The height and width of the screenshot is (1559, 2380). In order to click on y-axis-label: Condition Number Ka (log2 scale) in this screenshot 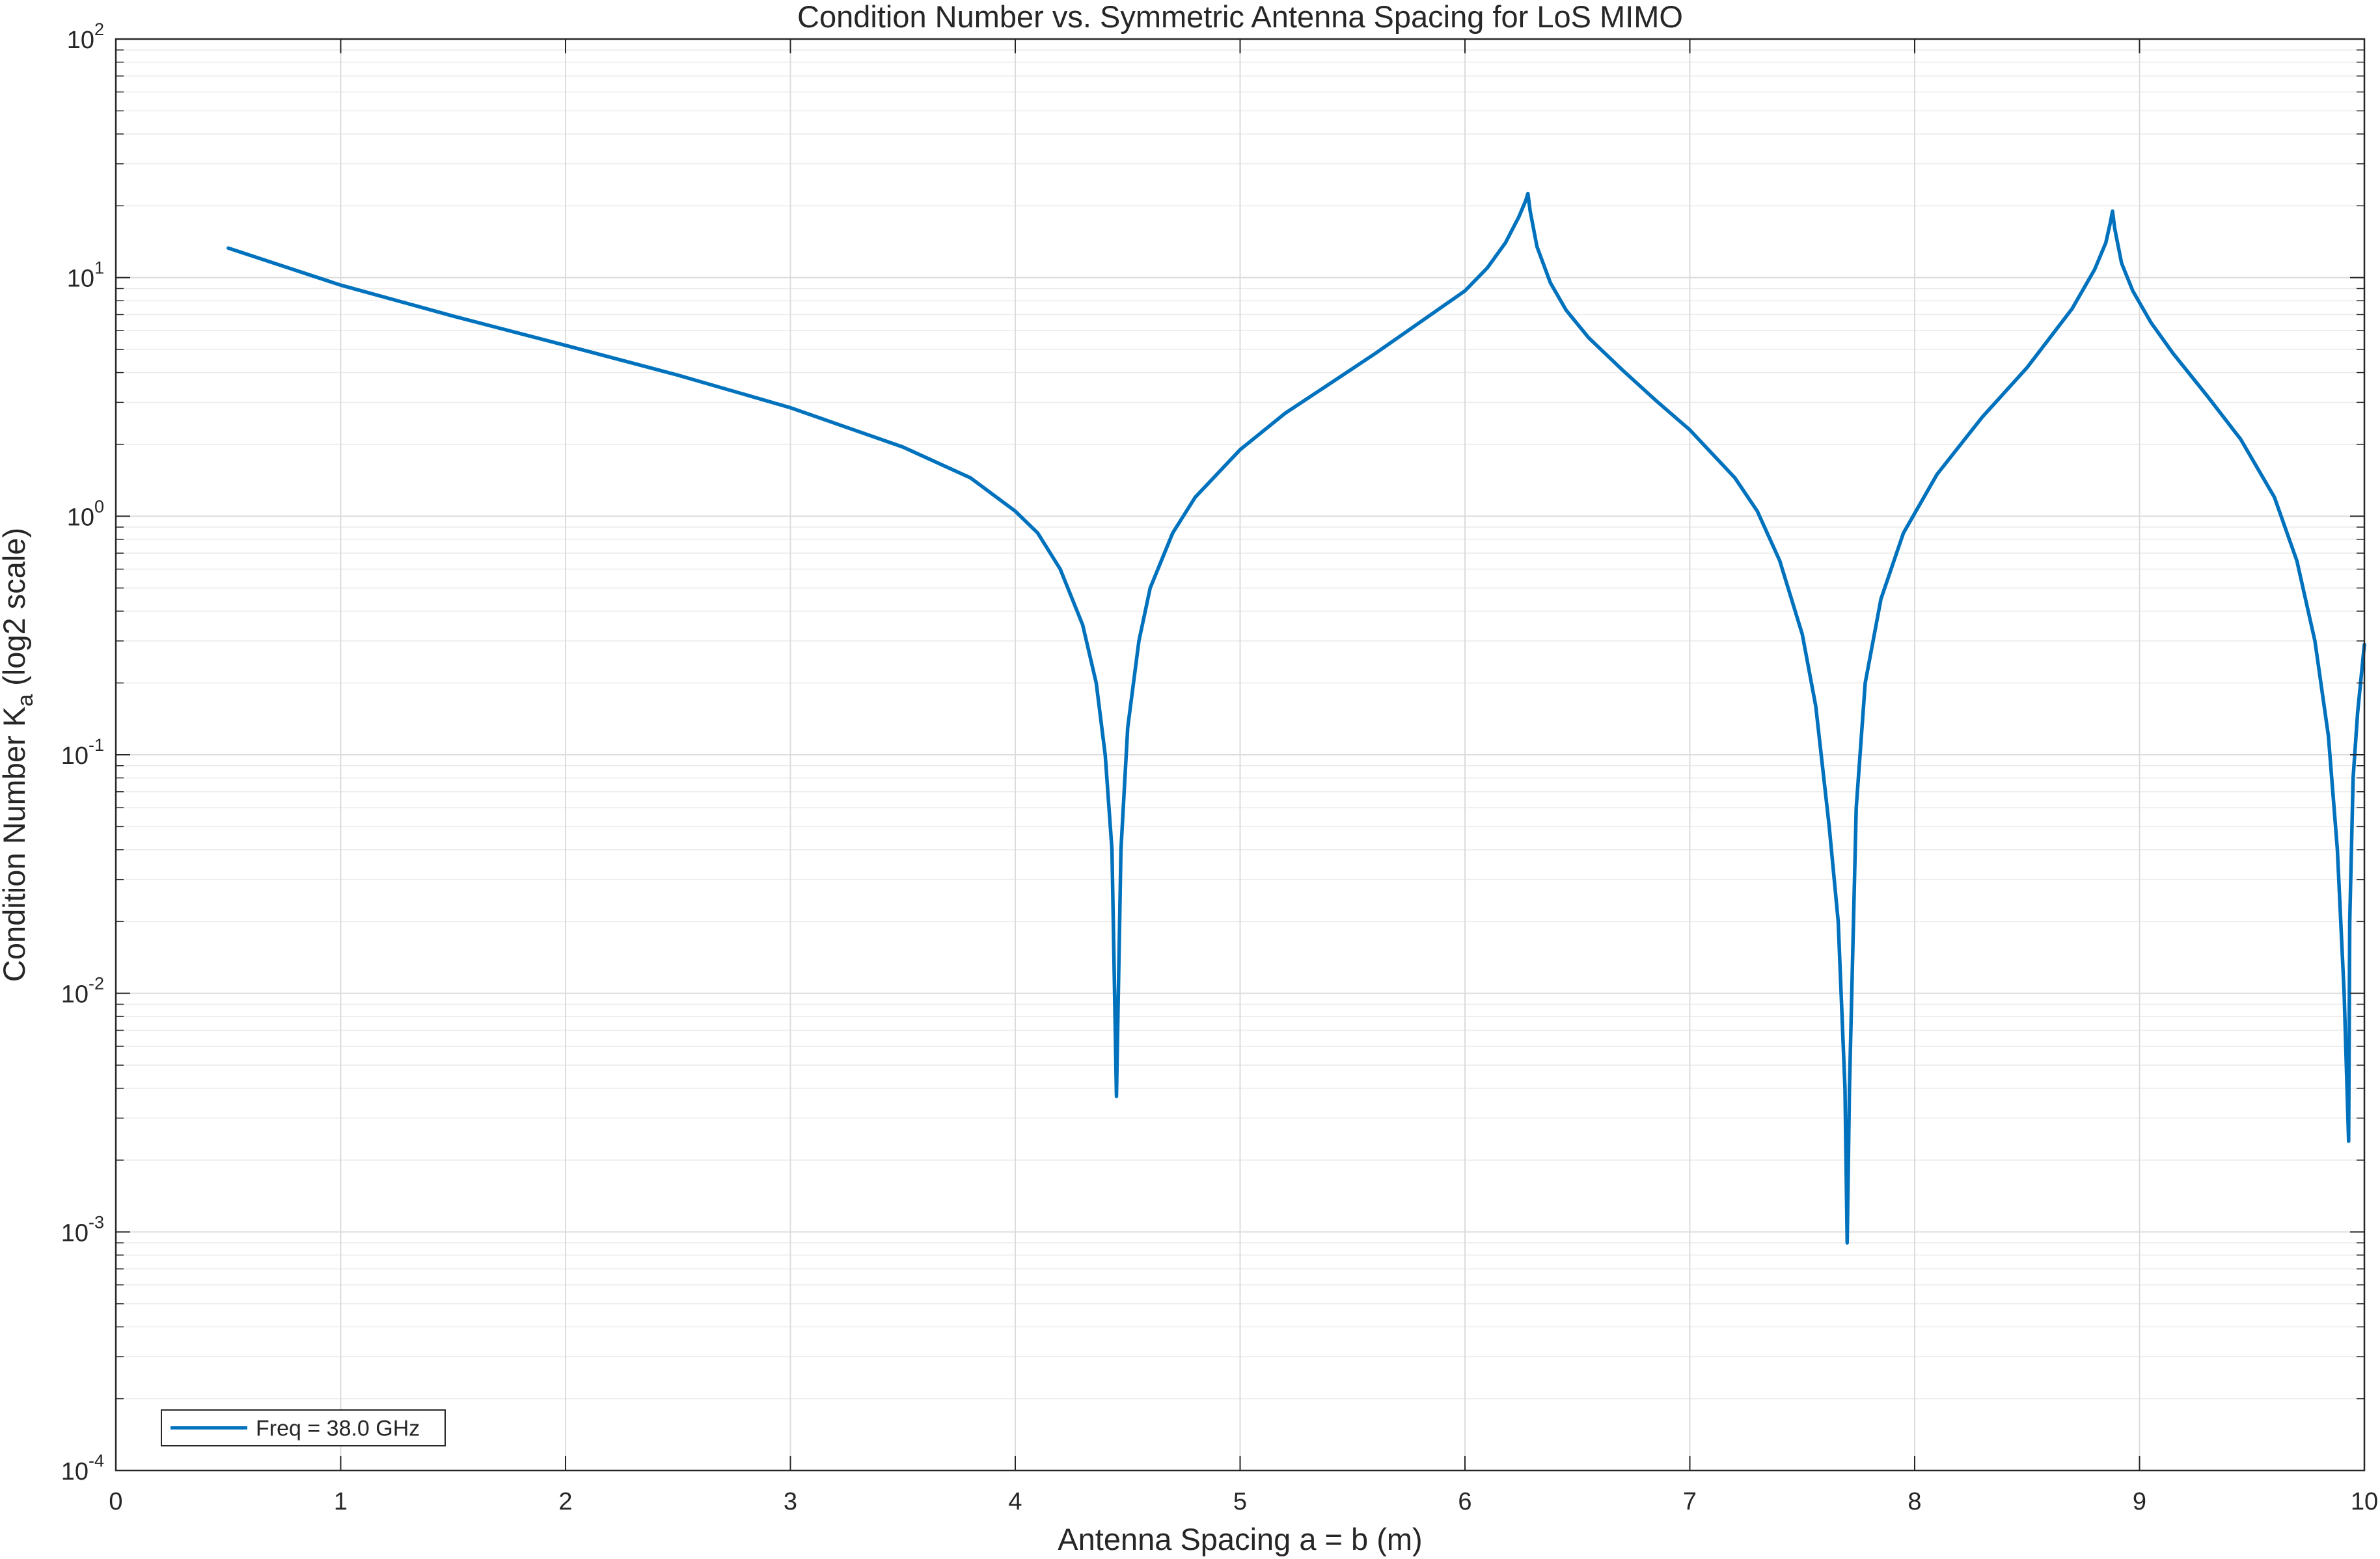, I will do `click(19, 755)`.